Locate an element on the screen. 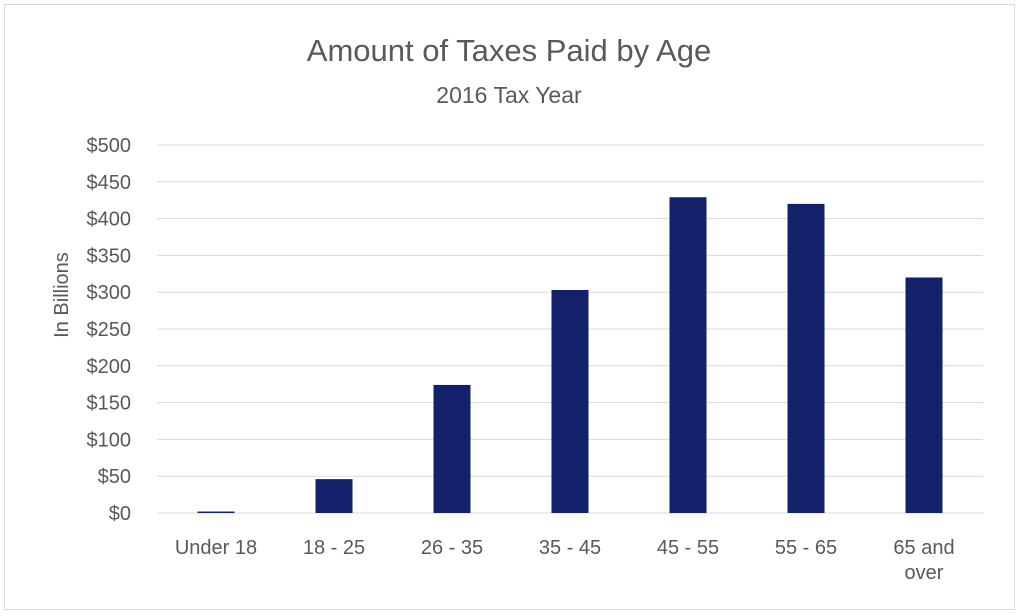 The width and height of the screenshot is (1021, 616). y-tick-label: $250 is located at coordinates (109, 330).